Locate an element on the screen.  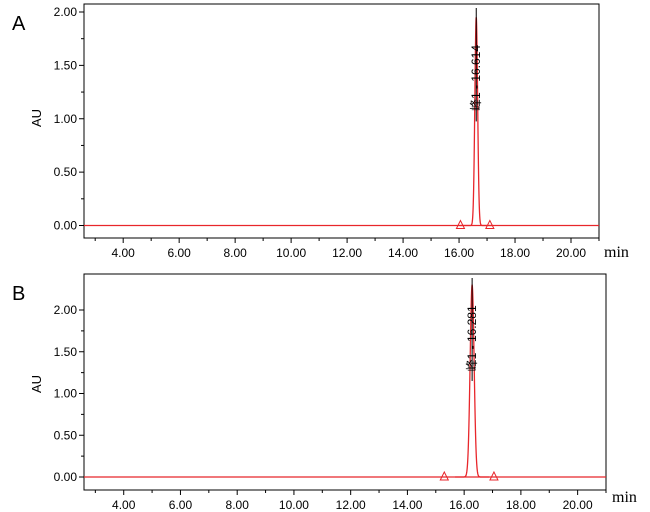
peak-label: 峰1 - 16.614 is located at coordinates (476, 78).